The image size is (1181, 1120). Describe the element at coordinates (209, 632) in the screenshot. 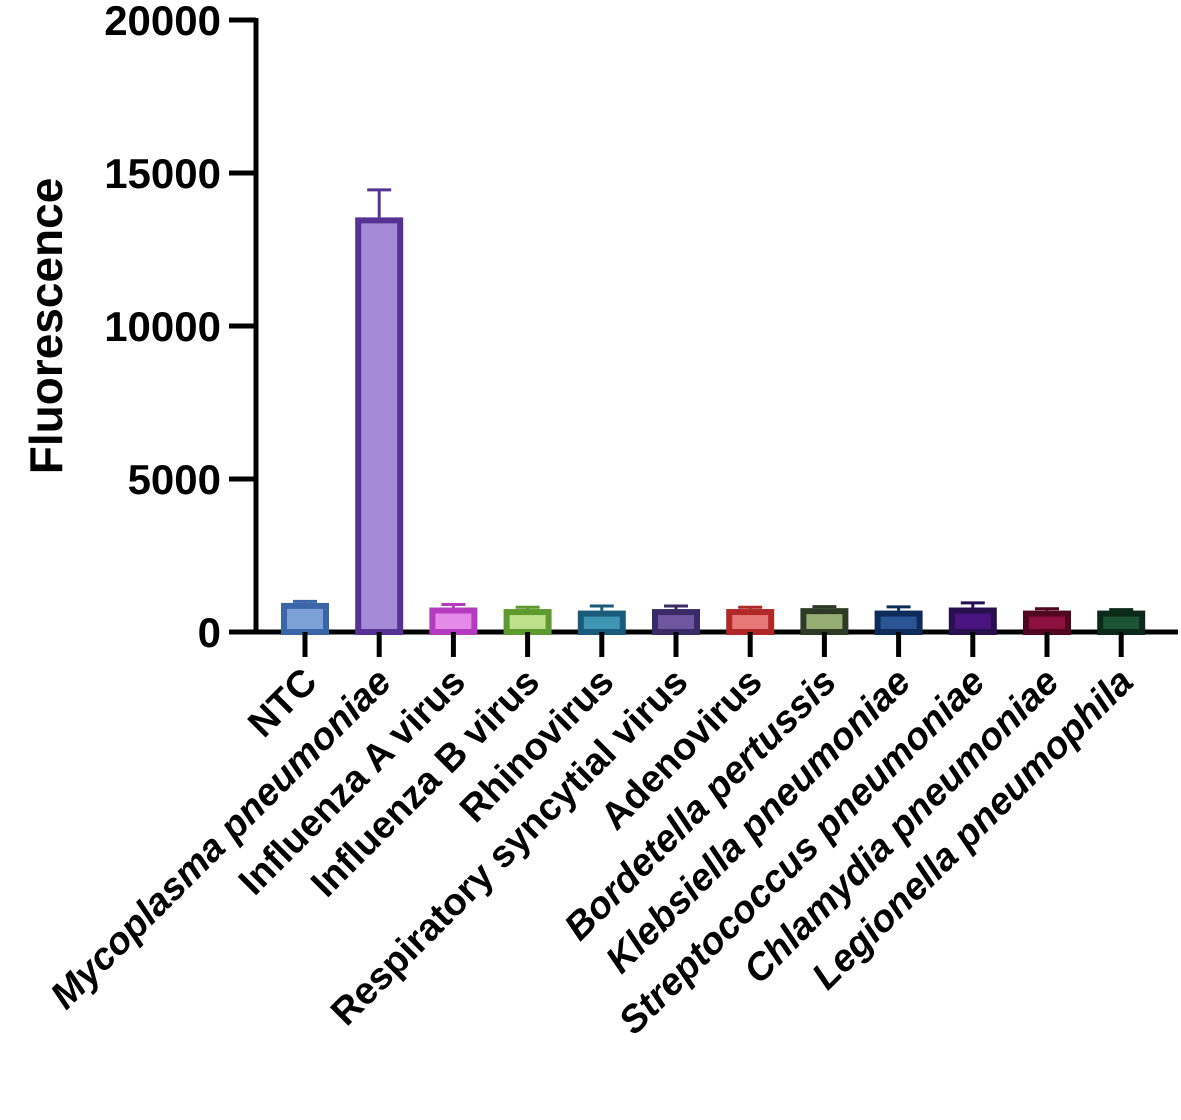

I see `y-tick-label: 0` at that location.